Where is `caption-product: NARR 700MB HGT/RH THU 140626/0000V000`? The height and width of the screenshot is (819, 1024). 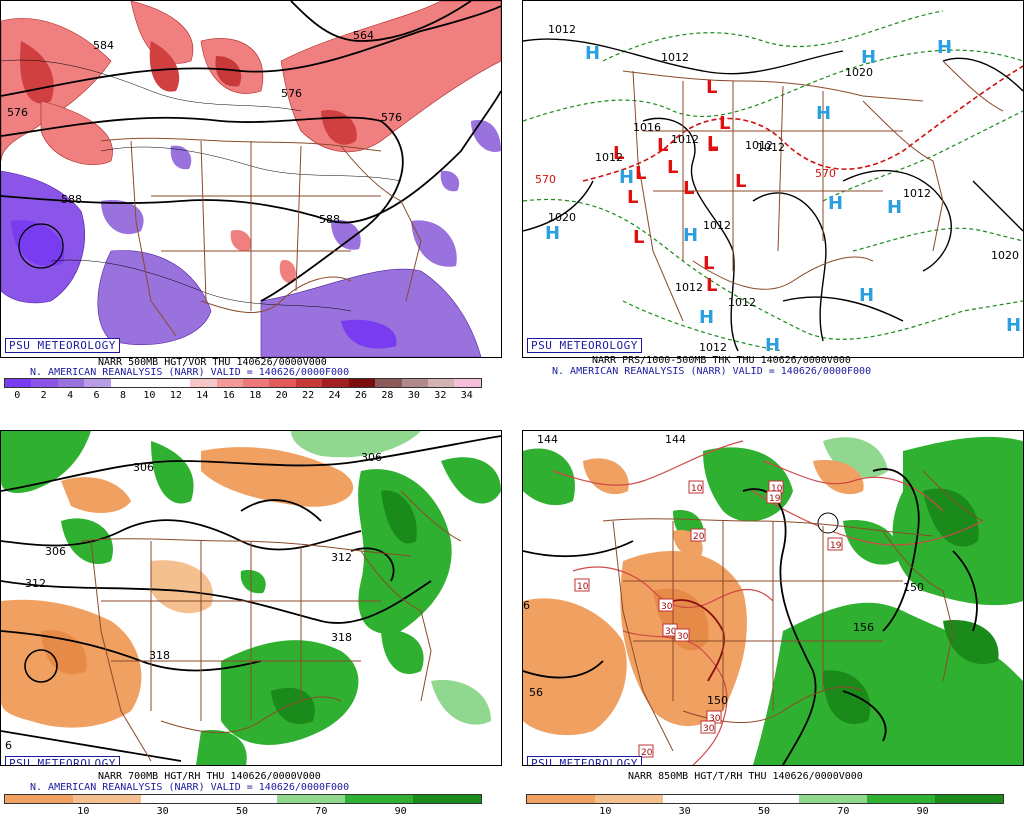
caption-product: NARR 700MB HGT/RH THU 140626/0000V000 is located at coordinates (209, 776).